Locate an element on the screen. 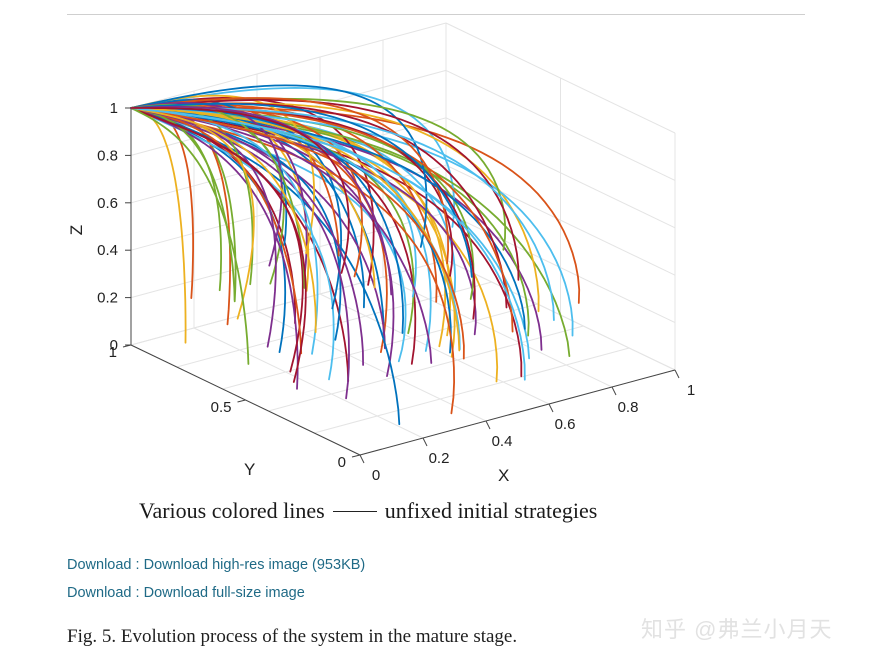  x-tick-label: 1 is located at coordinates (691, 390).